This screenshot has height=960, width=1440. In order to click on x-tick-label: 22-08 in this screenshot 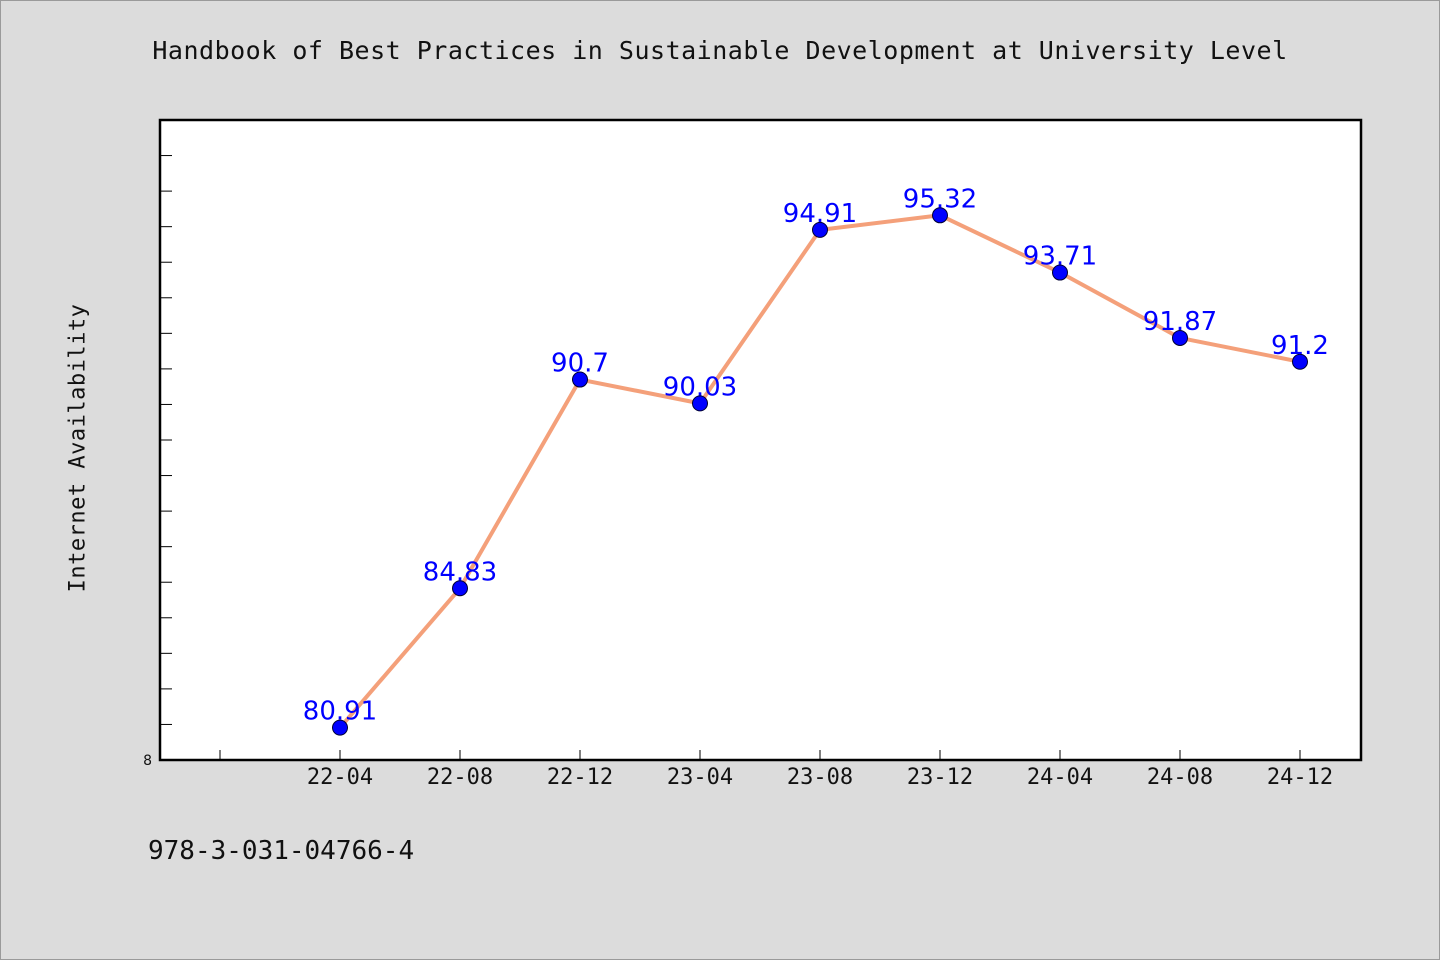, I will do `click(460, 777)`.